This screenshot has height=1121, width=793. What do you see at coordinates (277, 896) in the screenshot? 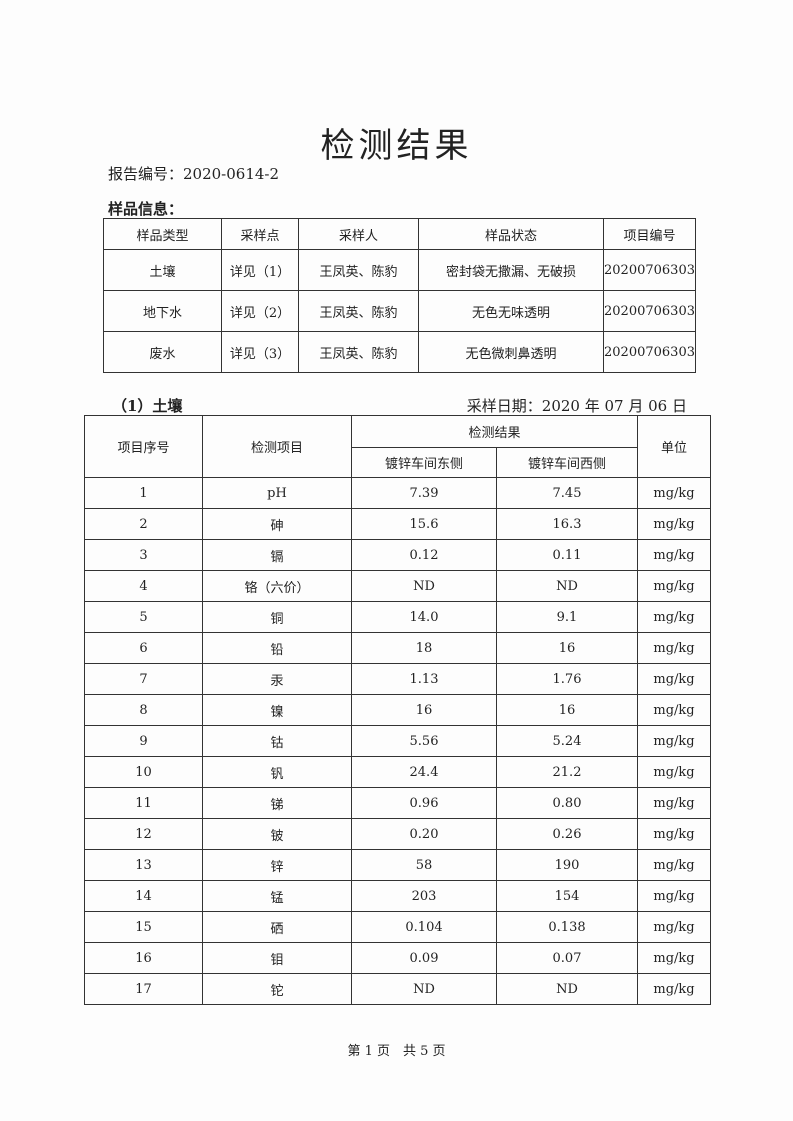
I see `table-cell: 锰` at bounding box center [277, 896].